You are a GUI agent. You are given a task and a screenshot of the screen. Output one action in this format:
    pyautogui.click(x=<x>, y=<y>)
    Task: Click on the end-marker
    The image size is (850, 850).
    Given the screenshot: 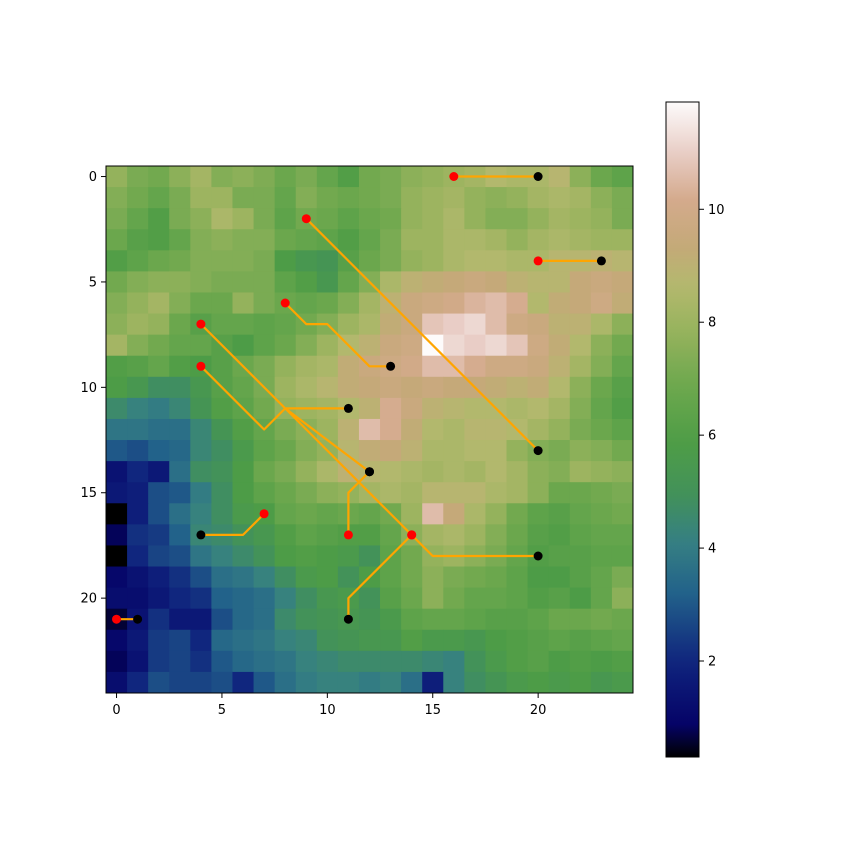 What is the action you would take?
    pyautogui.click(x=538, y=176)
    